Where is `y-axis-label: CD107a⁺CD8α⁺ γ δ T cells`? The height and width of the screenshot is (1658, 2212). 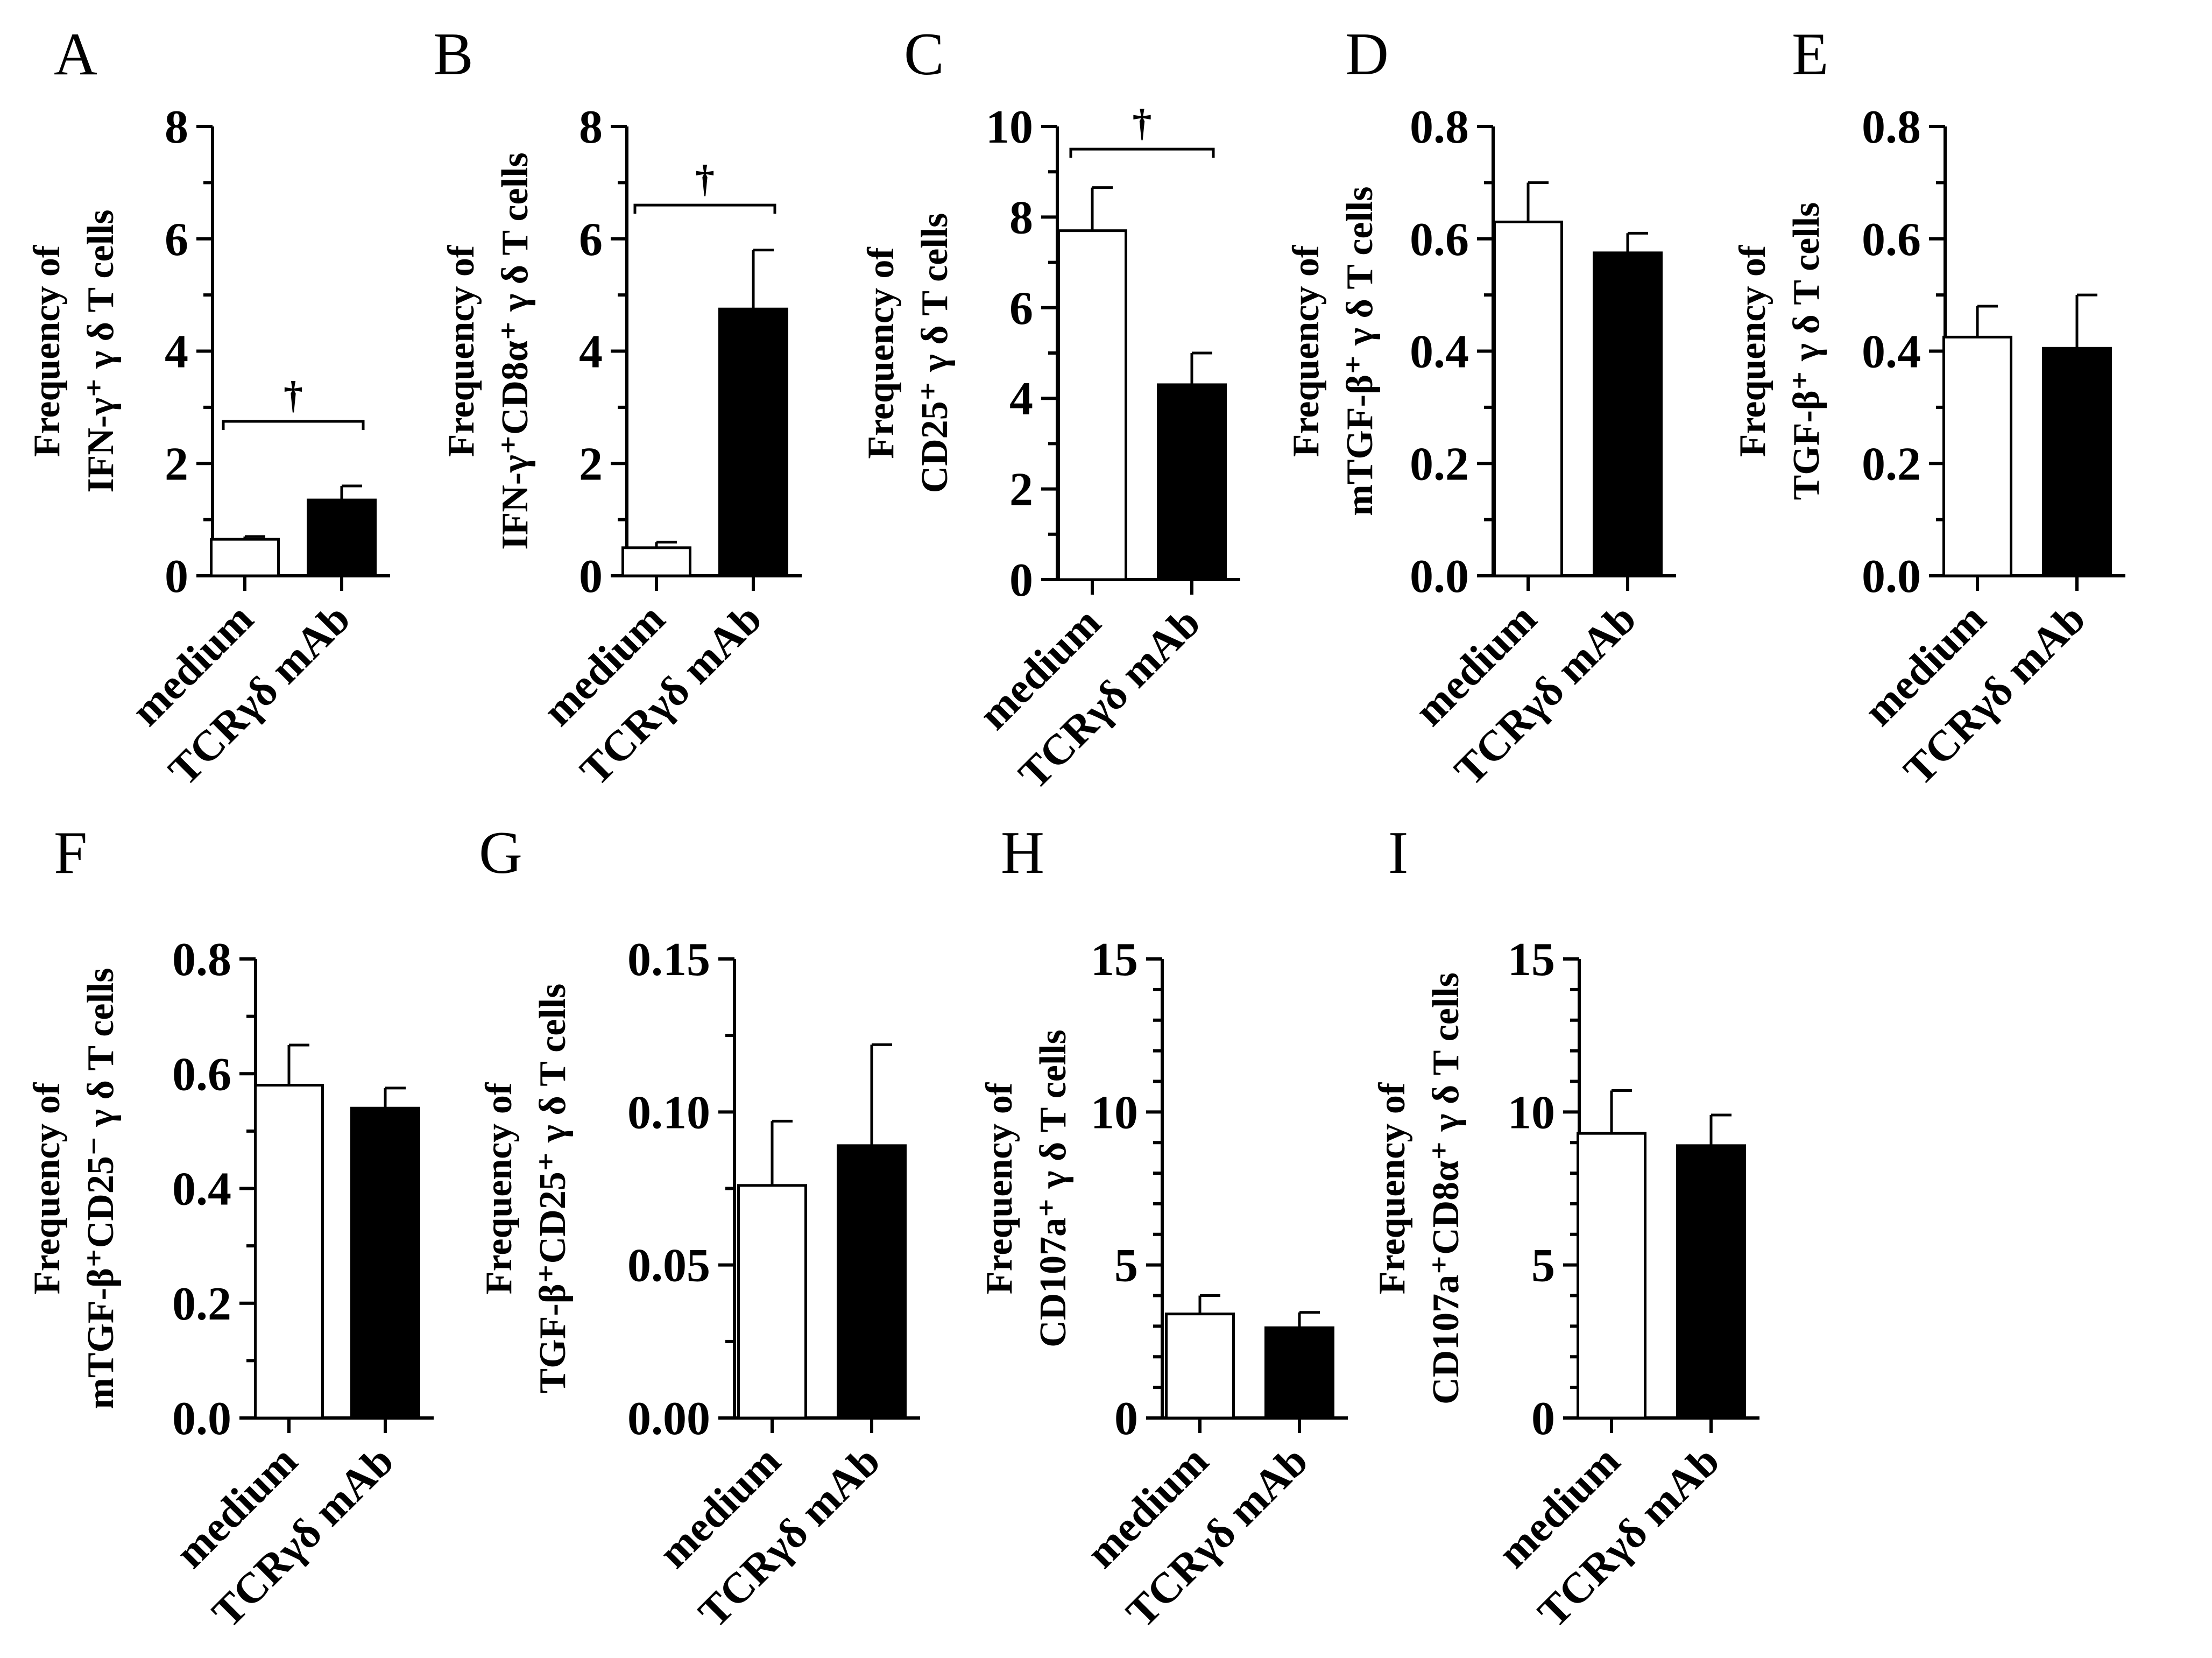
y-axis-label: CD107a⁺CD8α⁺ γ δ T cells is located at coordinates (1446, 1188).